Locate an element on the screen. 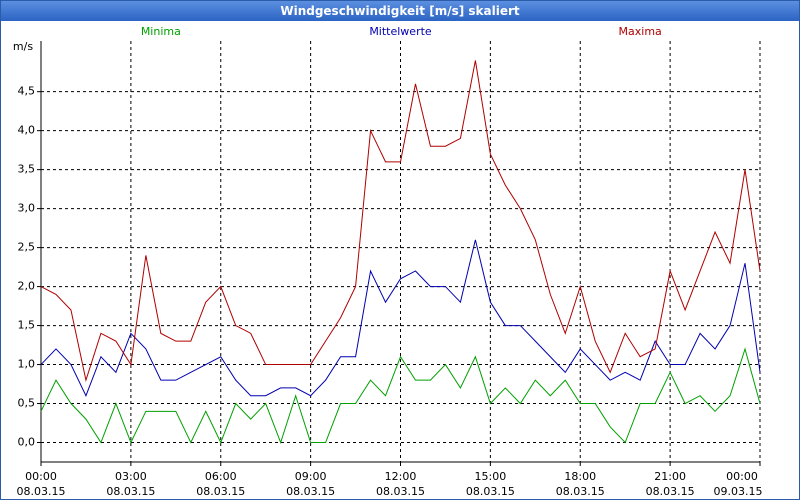 This screenshot has height=500, width=800. x-tick-label: 03:00 is located at coordinates (131, 476).